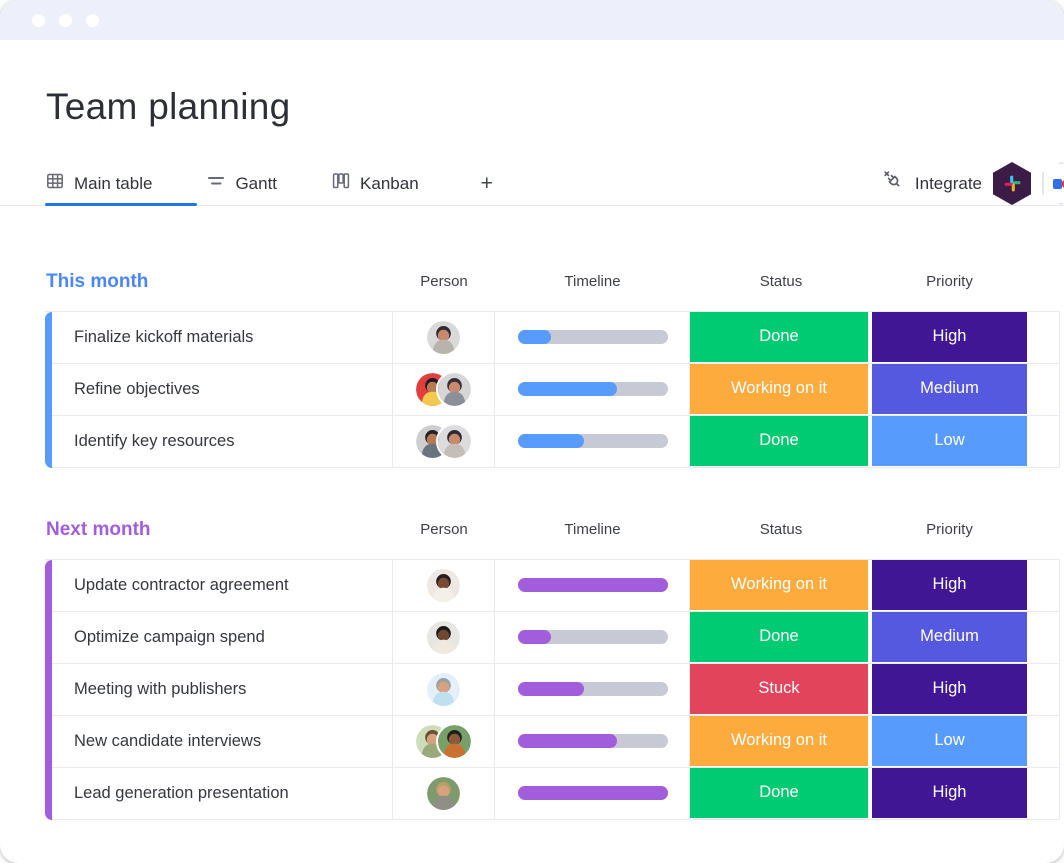  I want to click on window-titlebar, so click(532, 20).